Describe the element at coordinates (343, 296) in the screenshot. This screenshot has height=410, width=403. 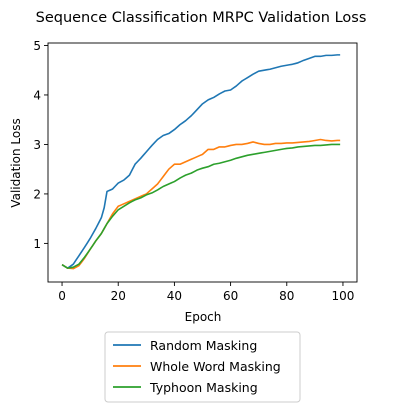
I see `x-tick-label: 100` at that location.